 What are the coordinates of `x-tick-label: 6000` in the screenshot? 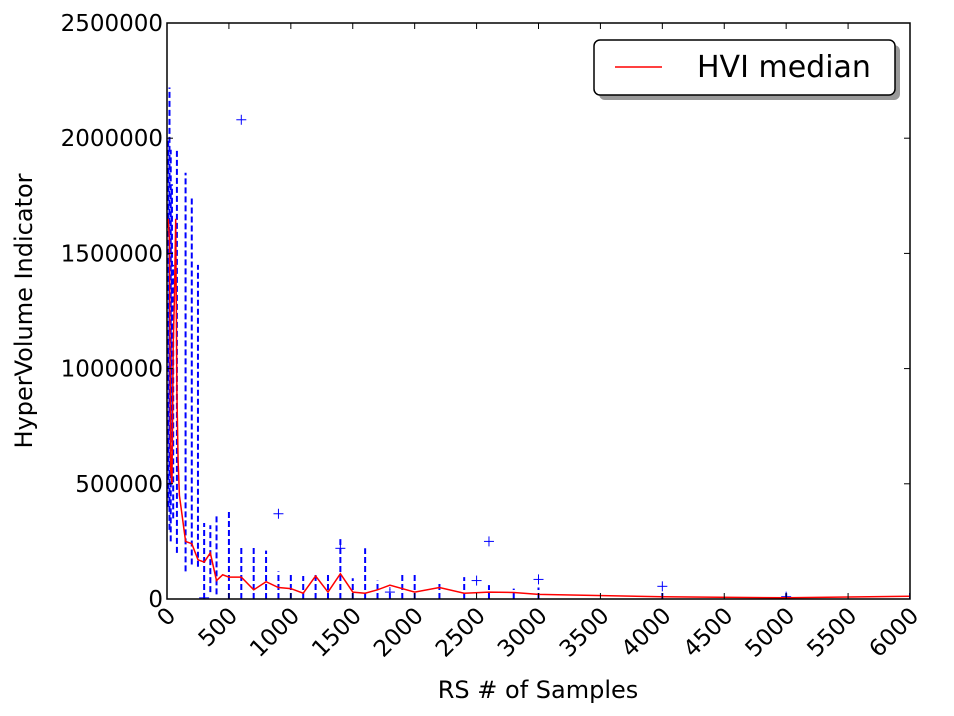 It's located at (894, 633).